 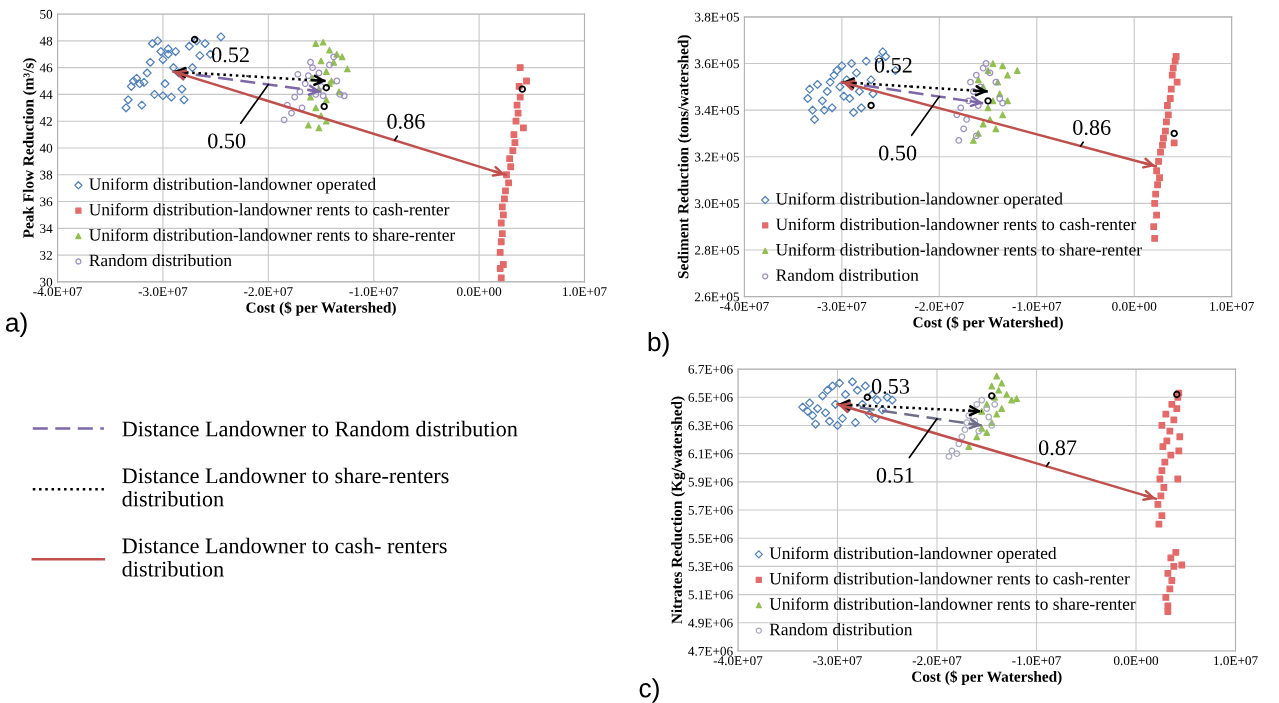 What do you see at coordinates (29, 148) in the screenshot?
I see `y-axis-title: Peak Flow Reduction (m³/s)` at bounding box center [29, 148].